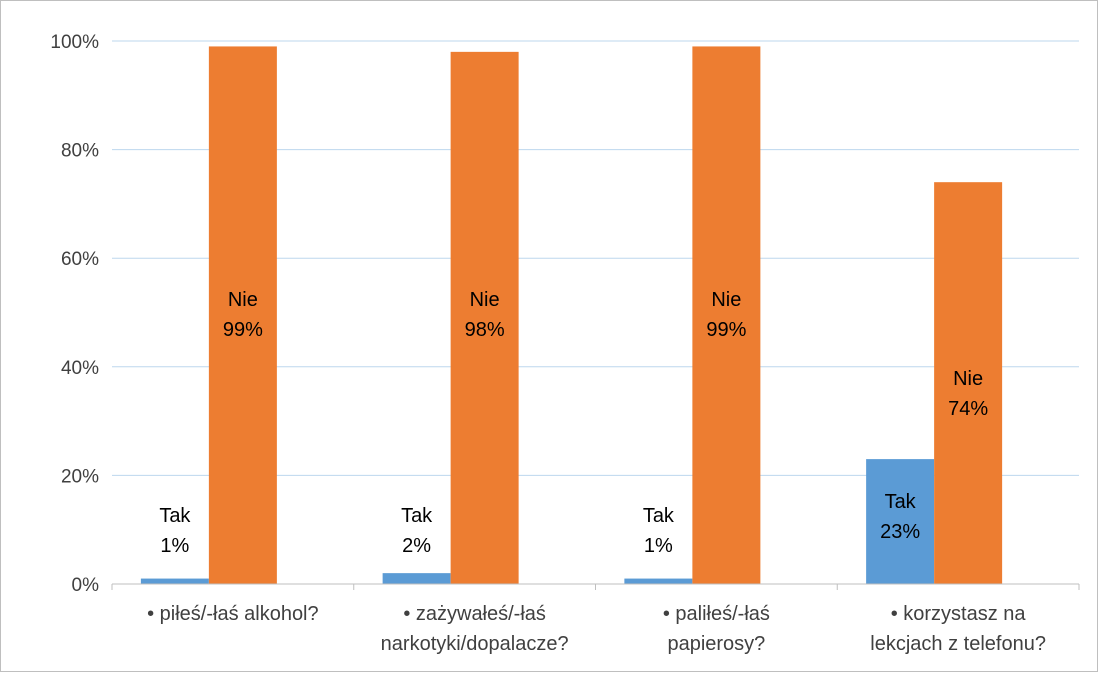  What do you see at coordinates (958, 644) in the screenshot?
I see `x-category-label: lekcjach z telefonu?` at bounding box center [958, 644].